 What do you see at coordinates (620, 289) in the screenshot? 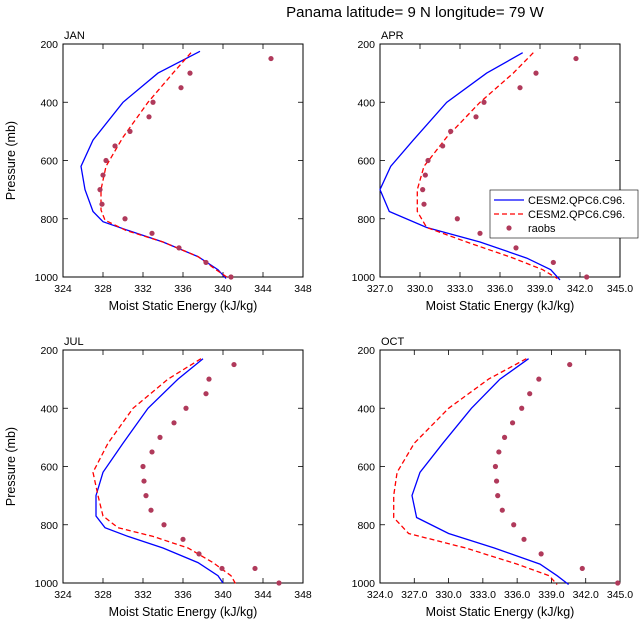
I see `x-tick-label: 345.0` at bounding box center [620, 289].